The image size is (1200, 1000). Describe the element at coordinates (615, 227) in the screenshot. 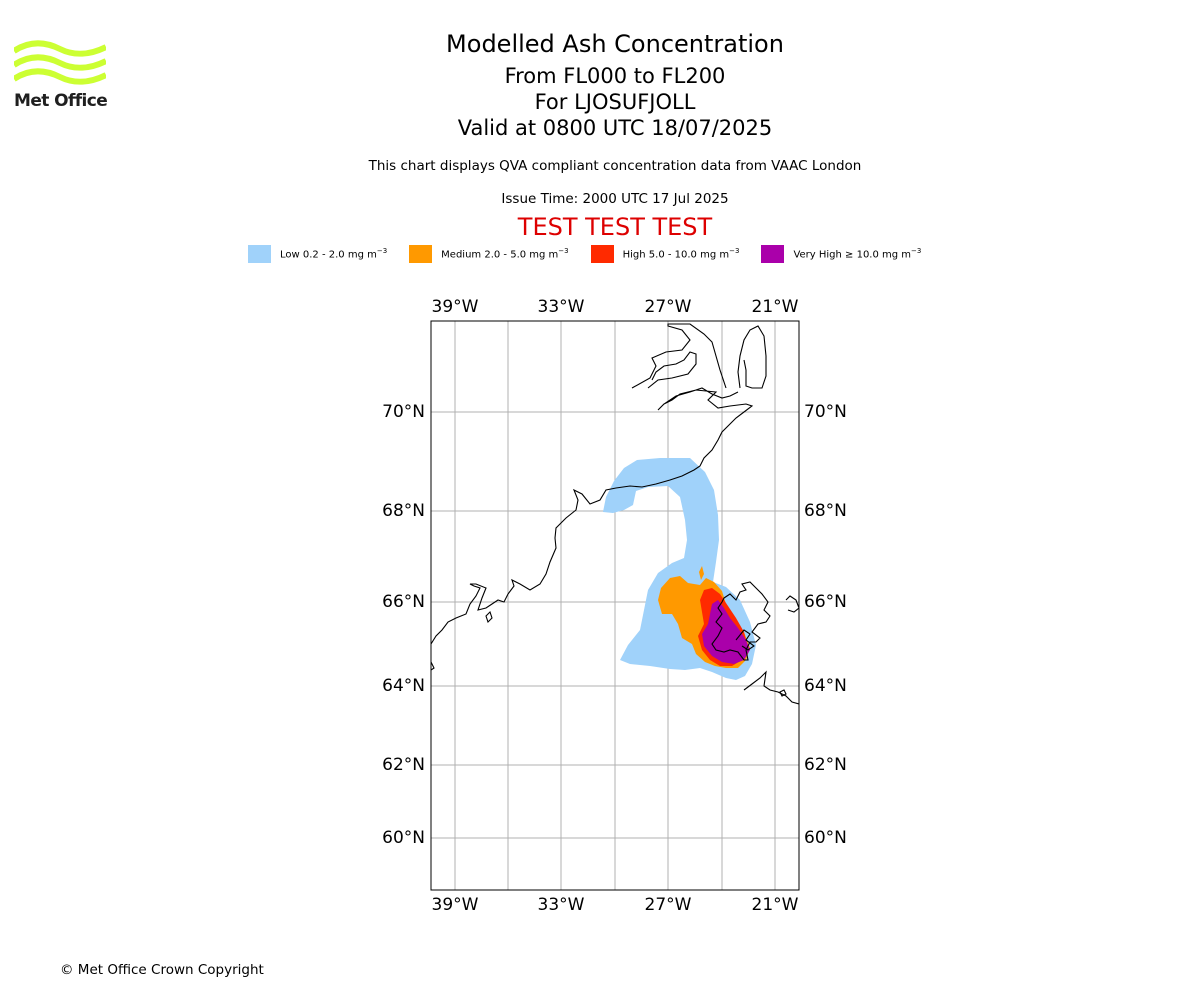

I see `test-banner: TEST TEST TEST` at that location.